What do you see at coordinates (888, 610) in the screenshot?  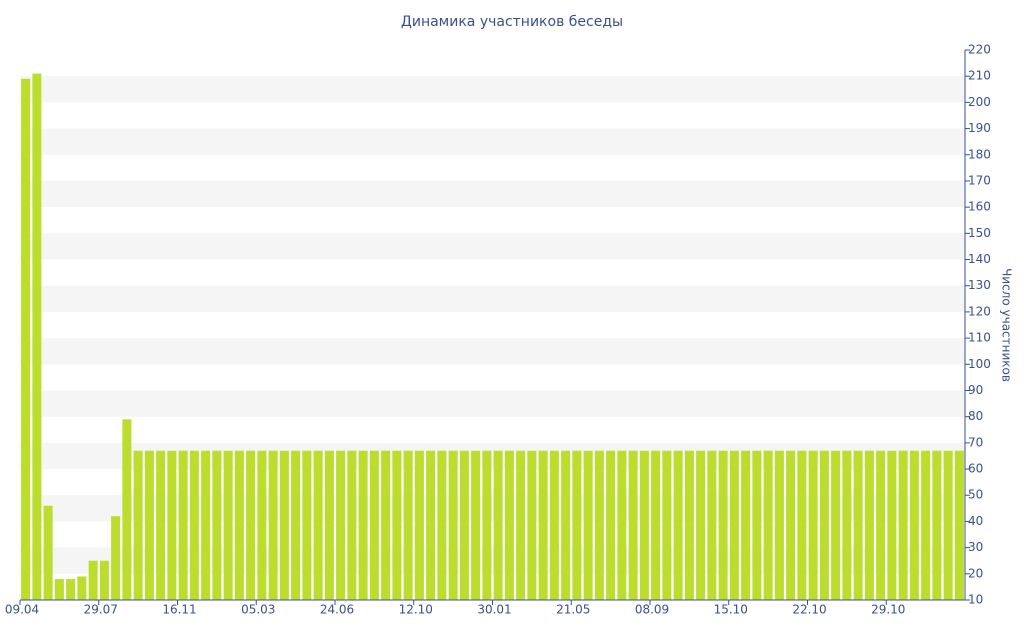 I see `x-tick-label: 29.10` at bounding box center [888, 610].